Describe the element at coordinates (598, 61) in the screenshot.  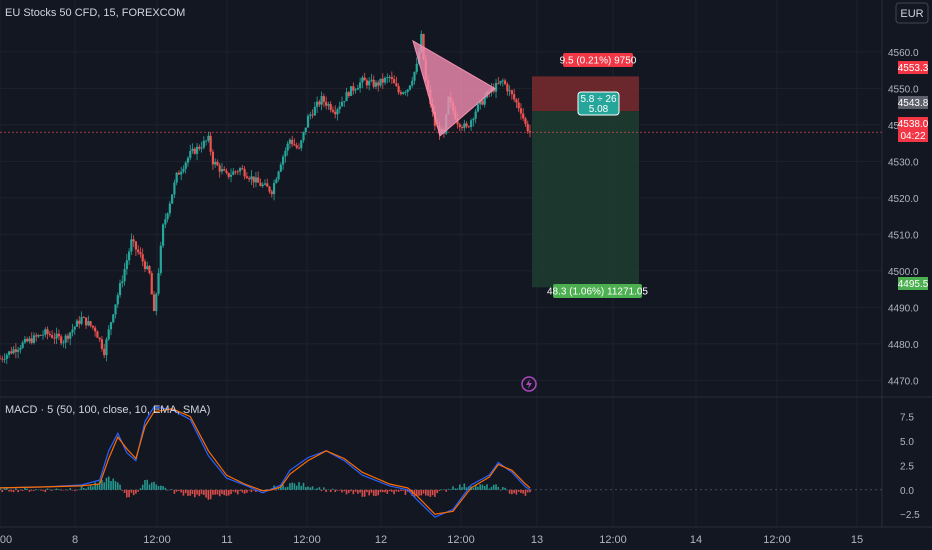
I see `risk-label-text: 9.5 (0.21%) 9750` at that location.